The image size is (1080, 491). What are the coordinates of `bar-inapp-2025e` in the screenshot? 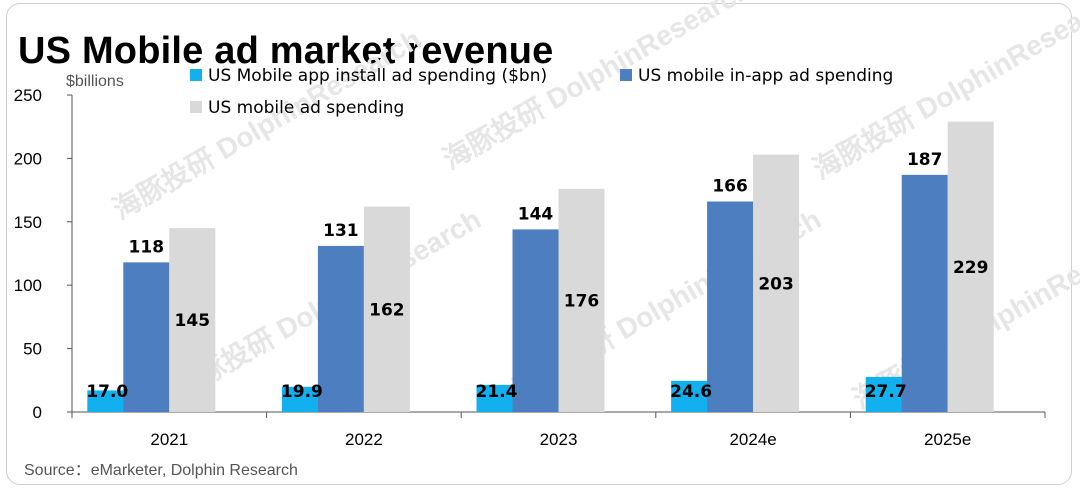 It's located at (924, 293).